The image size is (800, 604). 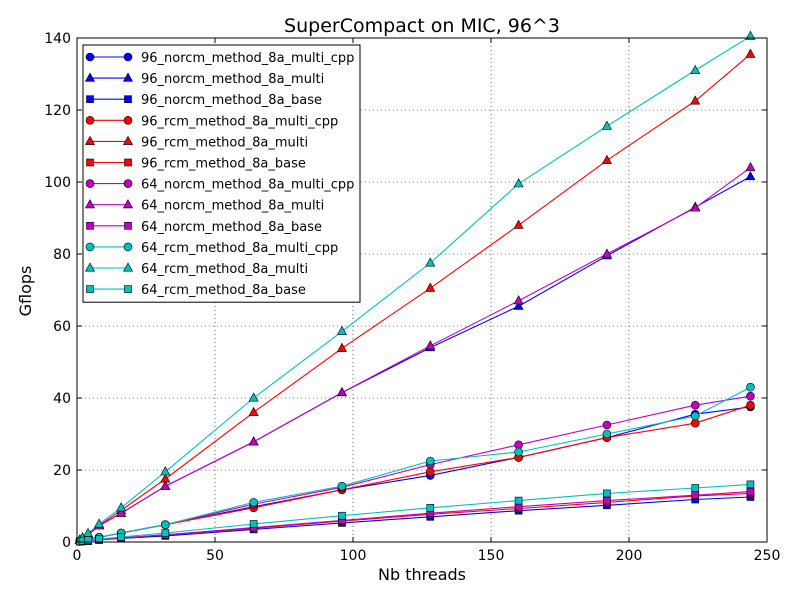 What do you see at coordinates (232, 79) in the screenshot?
I see `legend-label: 96_norcm_method_8a_multi` at bounding box center [232, 79].